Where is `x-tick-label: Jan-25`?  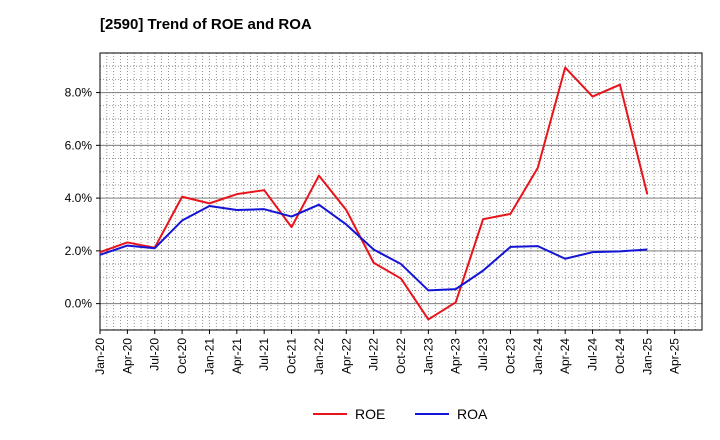 x-tick-label: Jan-25 is located at coordinates (647, 356).